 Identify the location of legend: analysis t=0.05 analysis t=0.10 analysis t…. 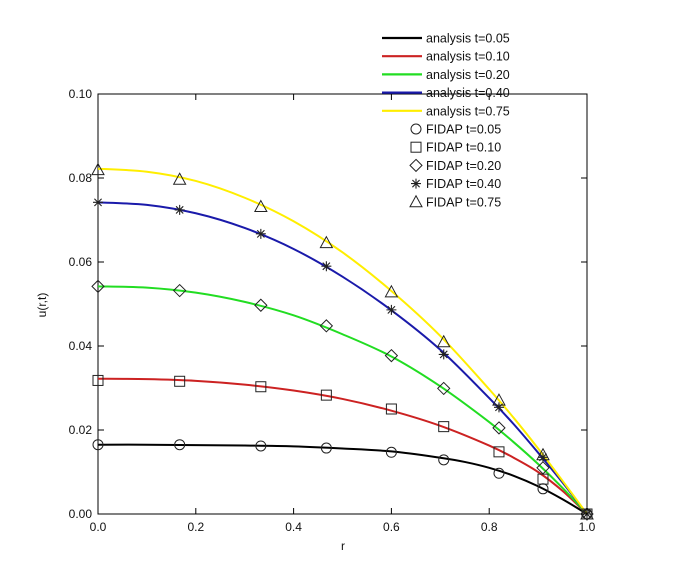
(446, 120).